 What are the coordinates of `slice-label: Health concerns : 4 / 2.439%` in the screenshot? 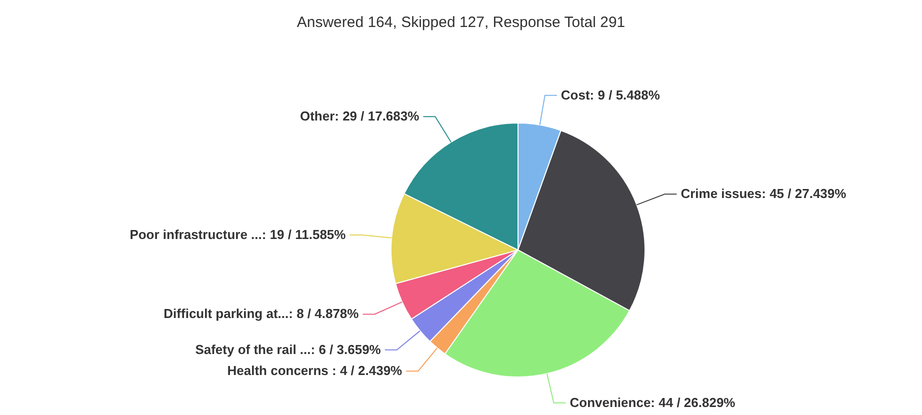 It's located at (315, 370).